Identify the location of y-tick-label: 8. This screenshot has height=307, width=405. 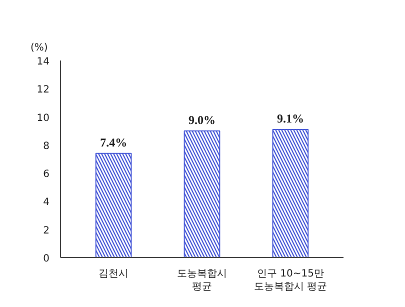
(46, 146).